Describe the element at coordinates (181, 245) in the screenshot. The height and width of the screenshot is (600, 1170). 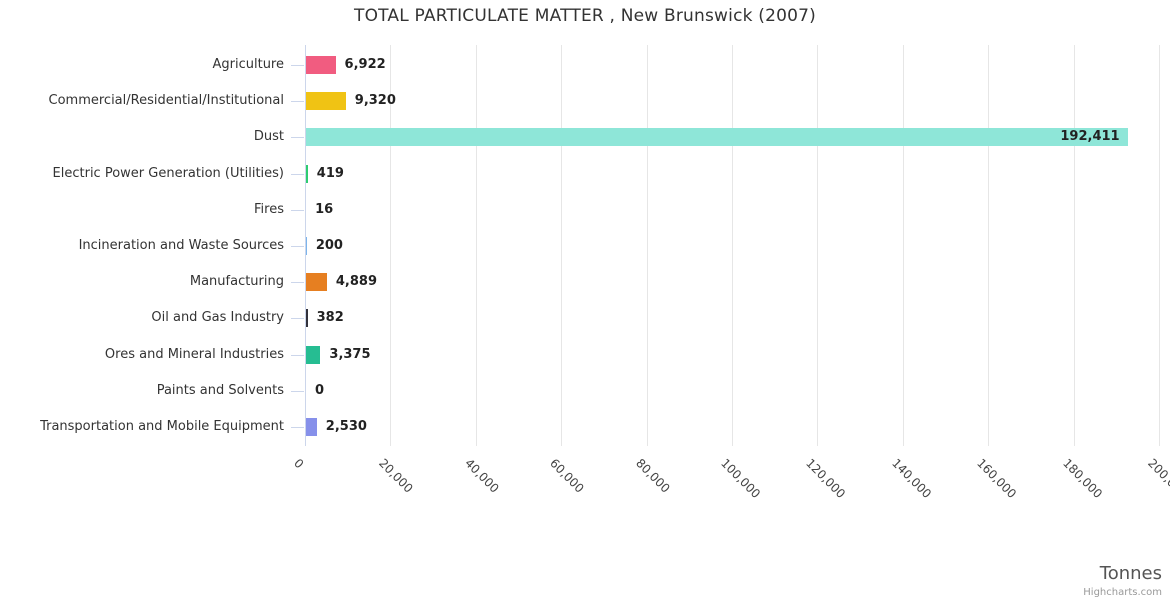
I see `category-label: Incineration and Waste Sources` at that location.